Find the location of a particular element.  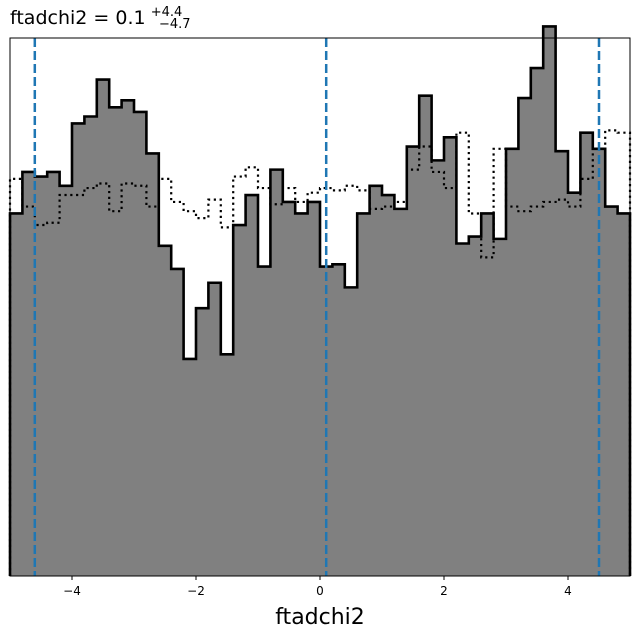

chart-title-main: ftadchi2 = 0.1 is located at coordinates (78, 18).